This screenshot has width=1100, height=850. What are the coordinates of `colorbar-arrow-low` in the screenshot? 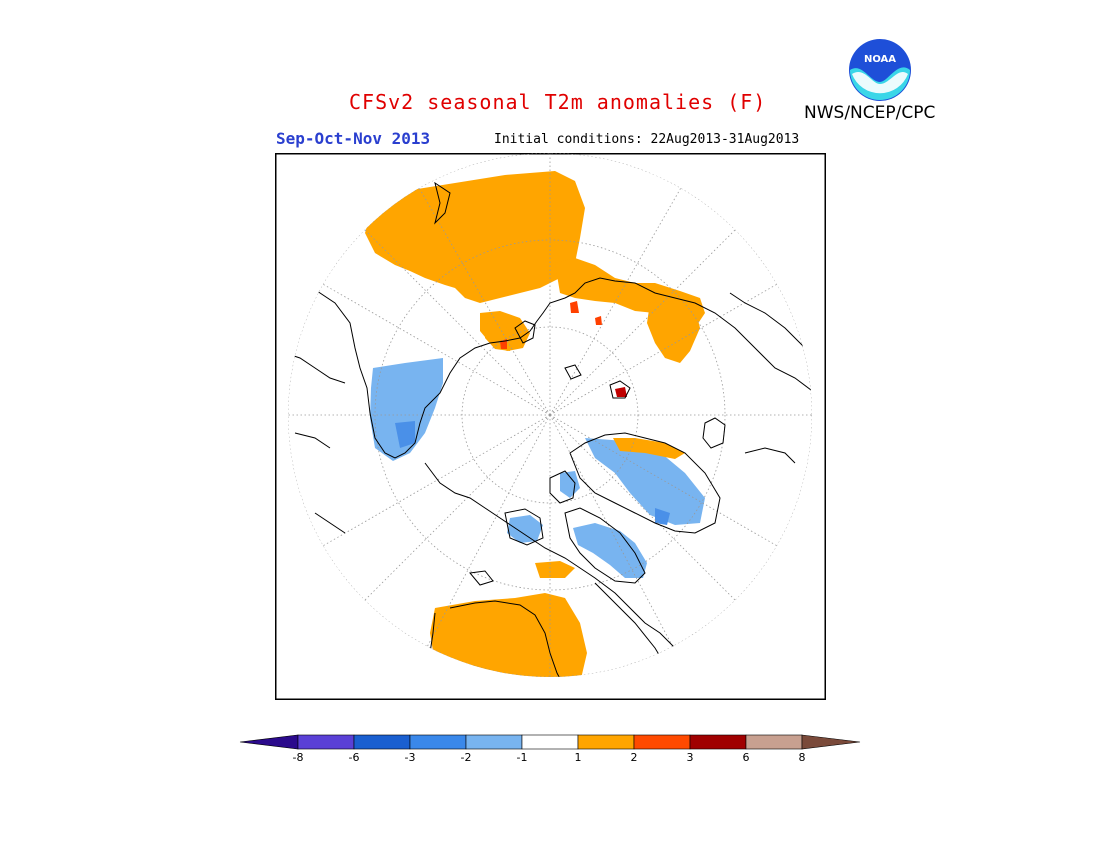 It's located at (269, 742).